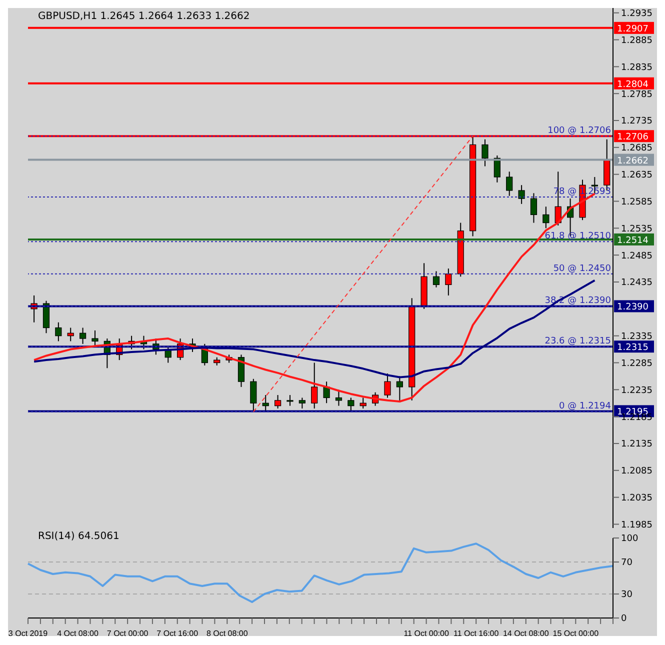 The image size is (665, 645). I want to click on y-tick-label: 1.2835, so click(636, 67).